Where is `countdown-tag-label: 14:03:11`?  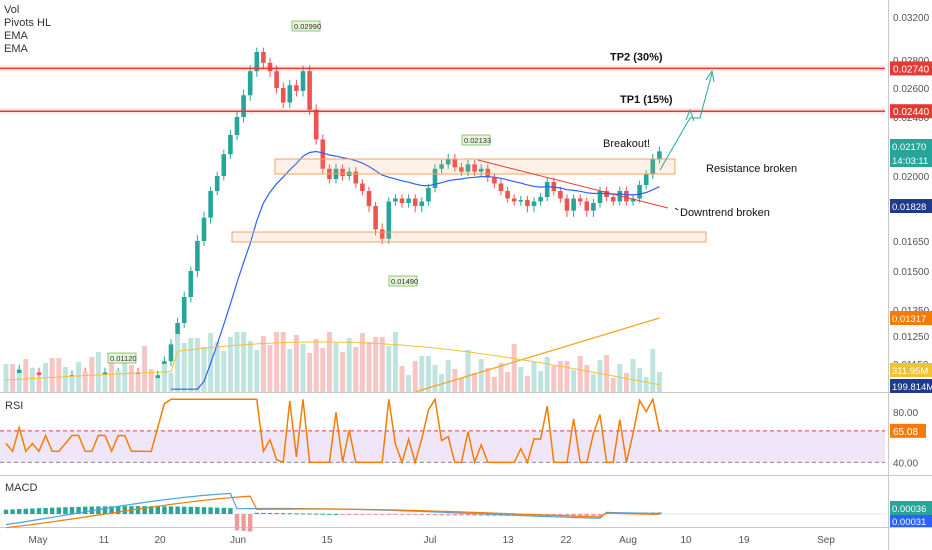 countdown-tag-label: 14:03:11 is located at coordinates (910, 161).